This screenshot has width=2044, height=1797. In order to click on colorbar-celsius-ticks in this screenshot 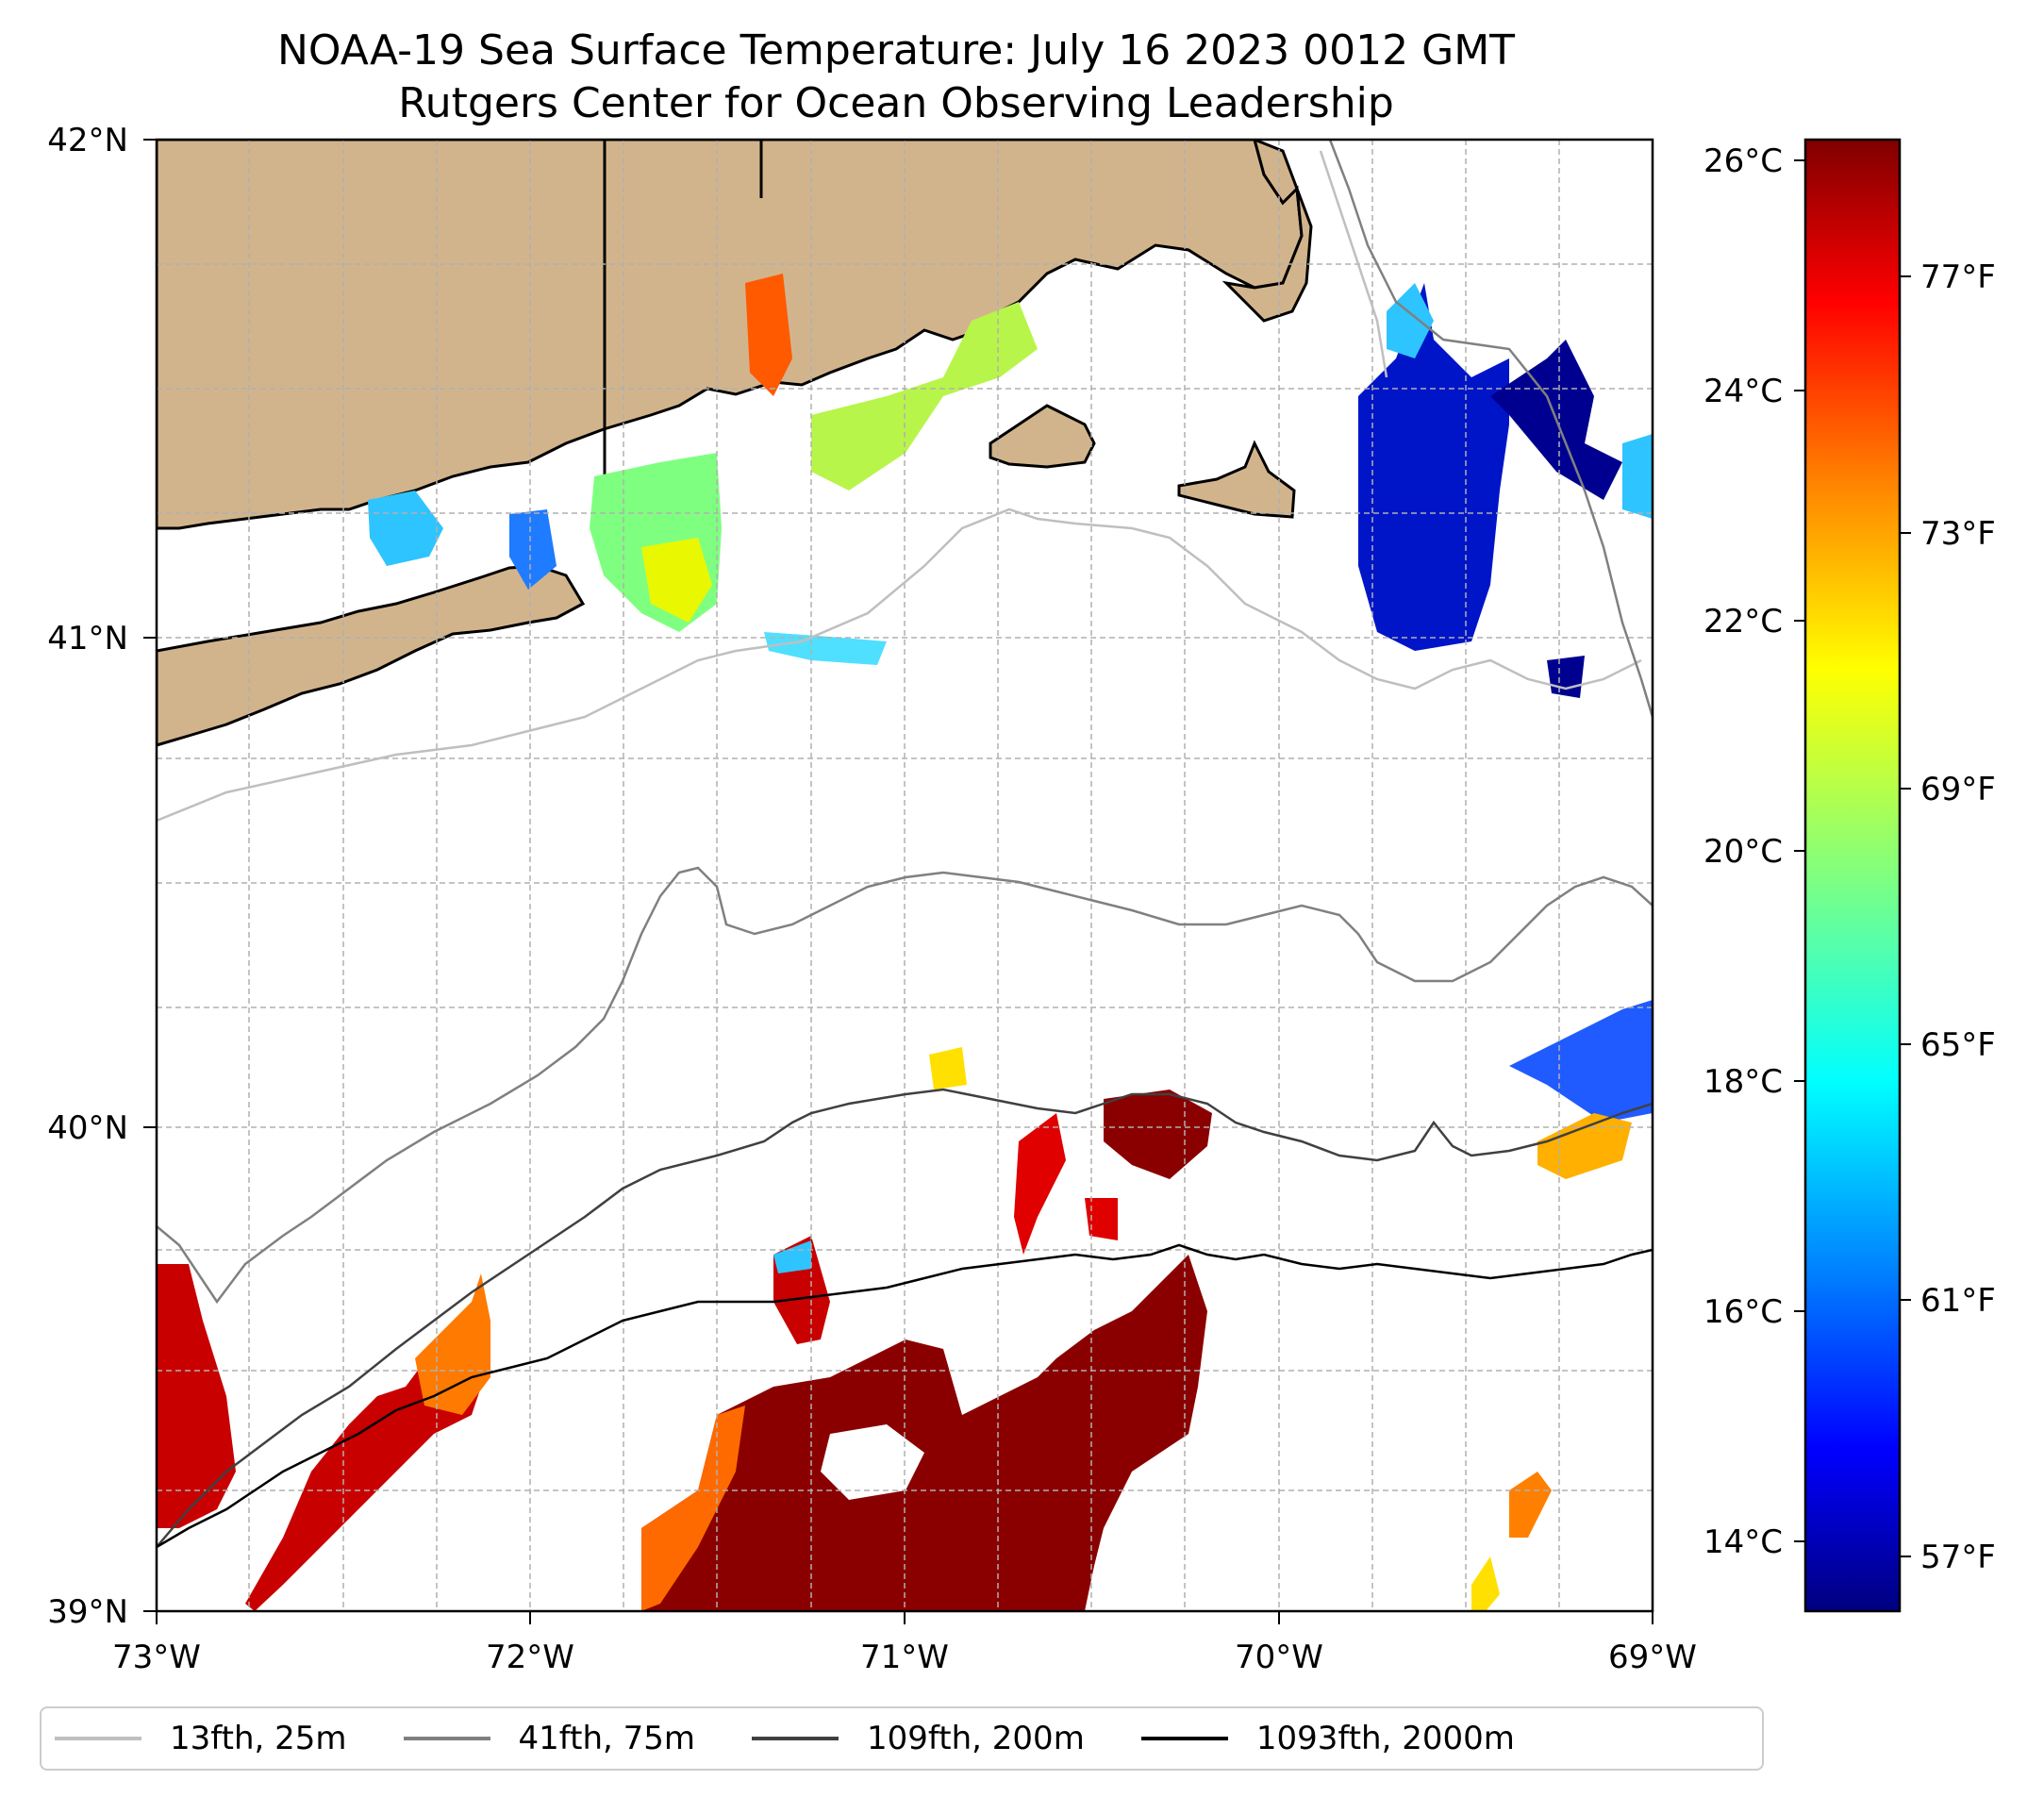, I will do `click(1800, 850)`.